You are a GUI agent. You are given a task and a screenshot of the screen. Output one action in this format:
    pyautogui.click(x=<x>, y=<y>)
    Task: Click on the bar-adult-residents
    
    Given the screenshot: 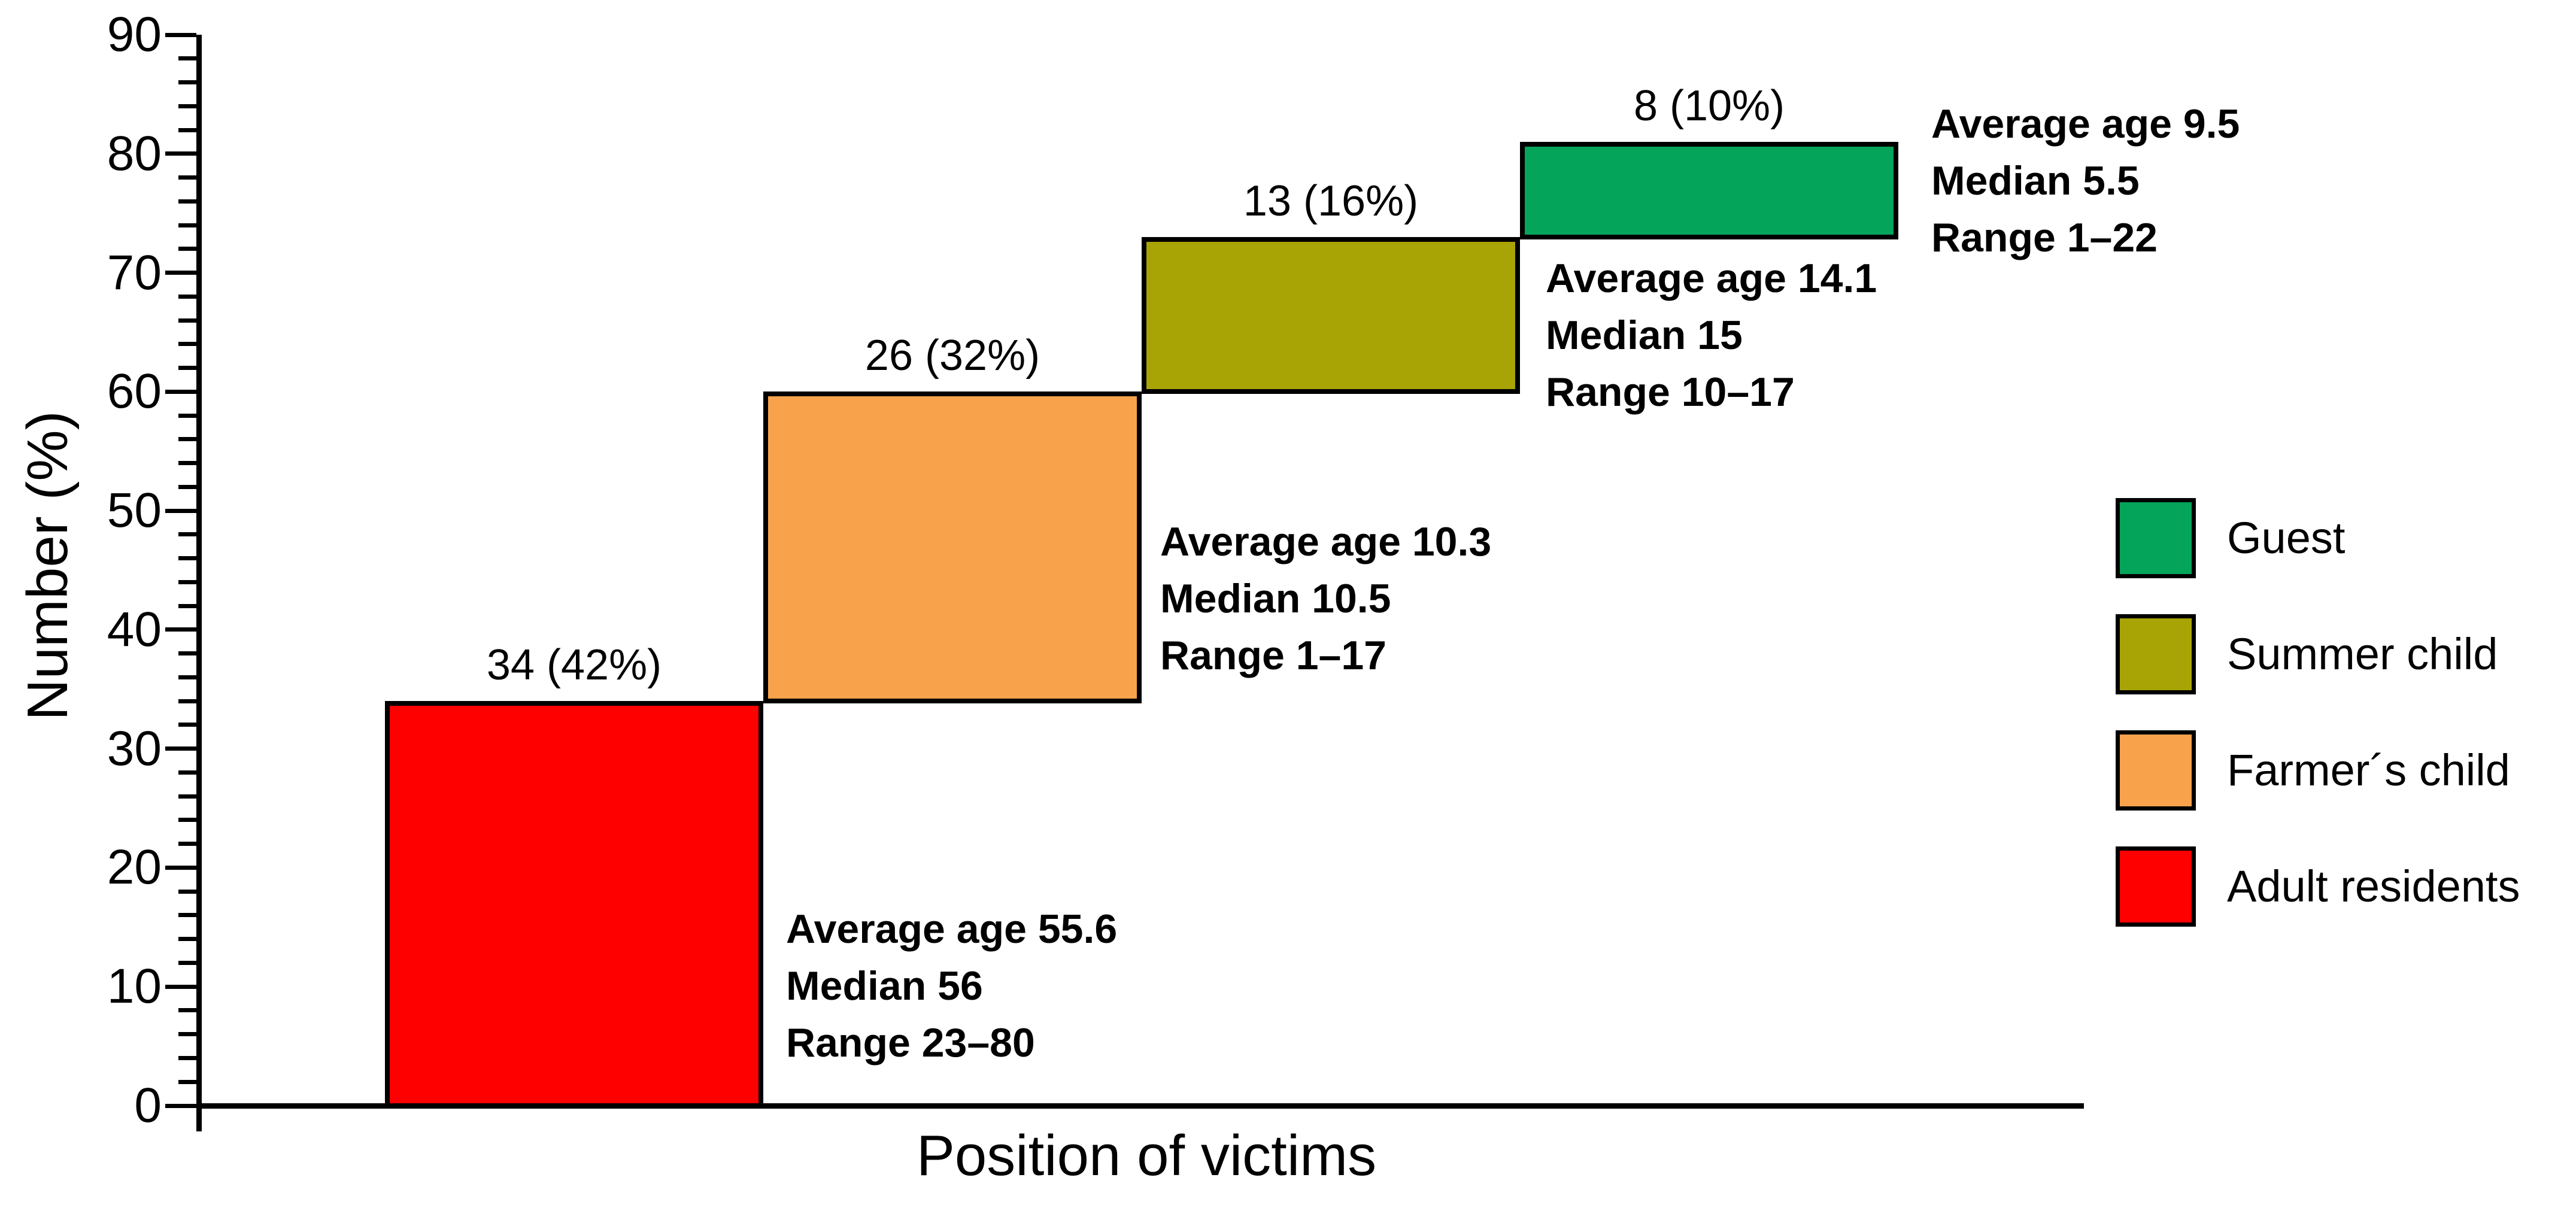 What is the action you would take?
    pyautogui.click(x=574, y=905)
    